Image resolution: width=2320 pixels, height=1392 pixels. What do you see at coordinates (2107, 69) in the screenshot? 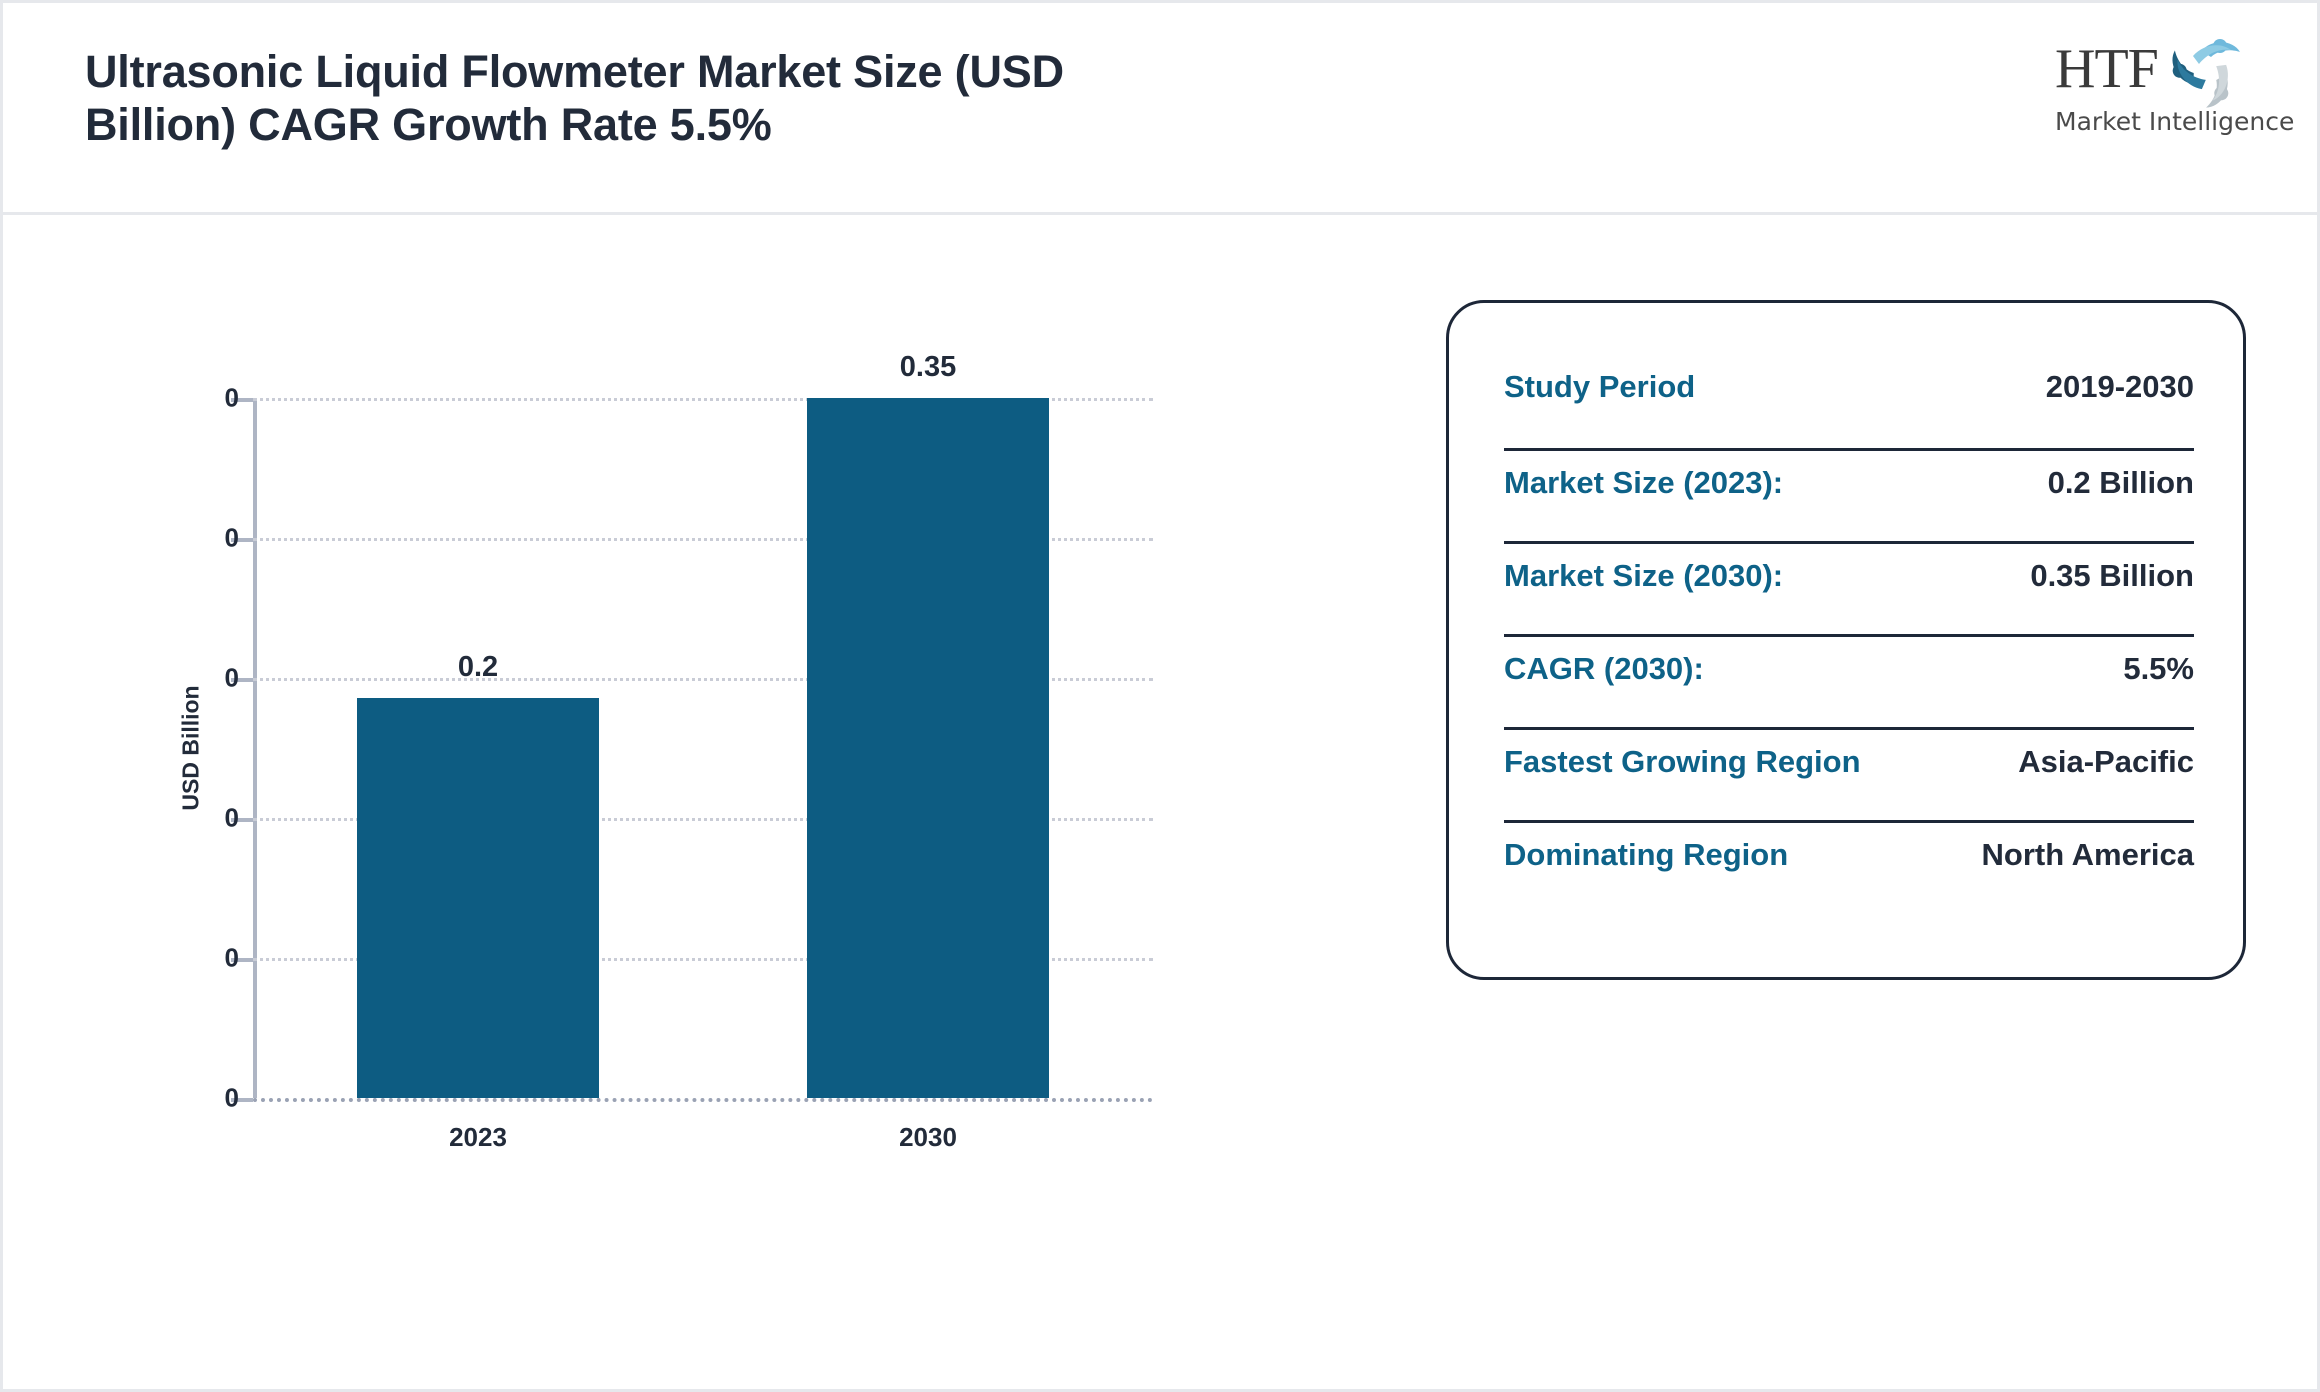
I see `logo-wordmark: HTF` at bounding box center [2107, 69].